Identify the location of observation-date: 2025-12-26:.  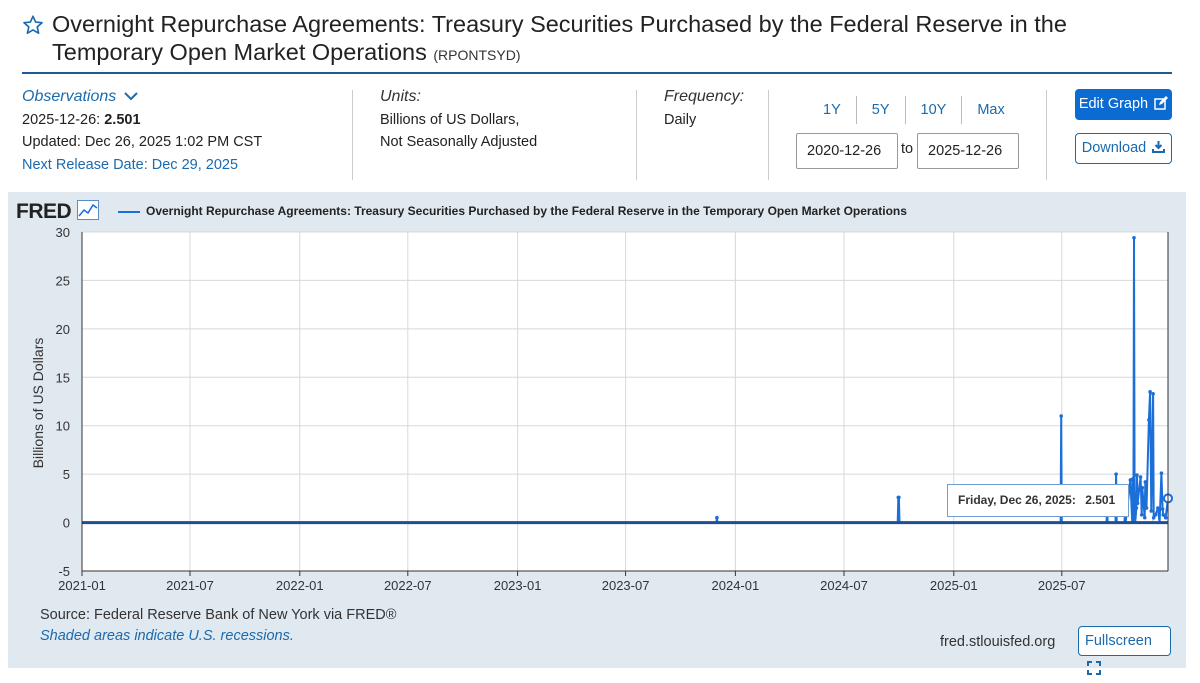
(61, 119).